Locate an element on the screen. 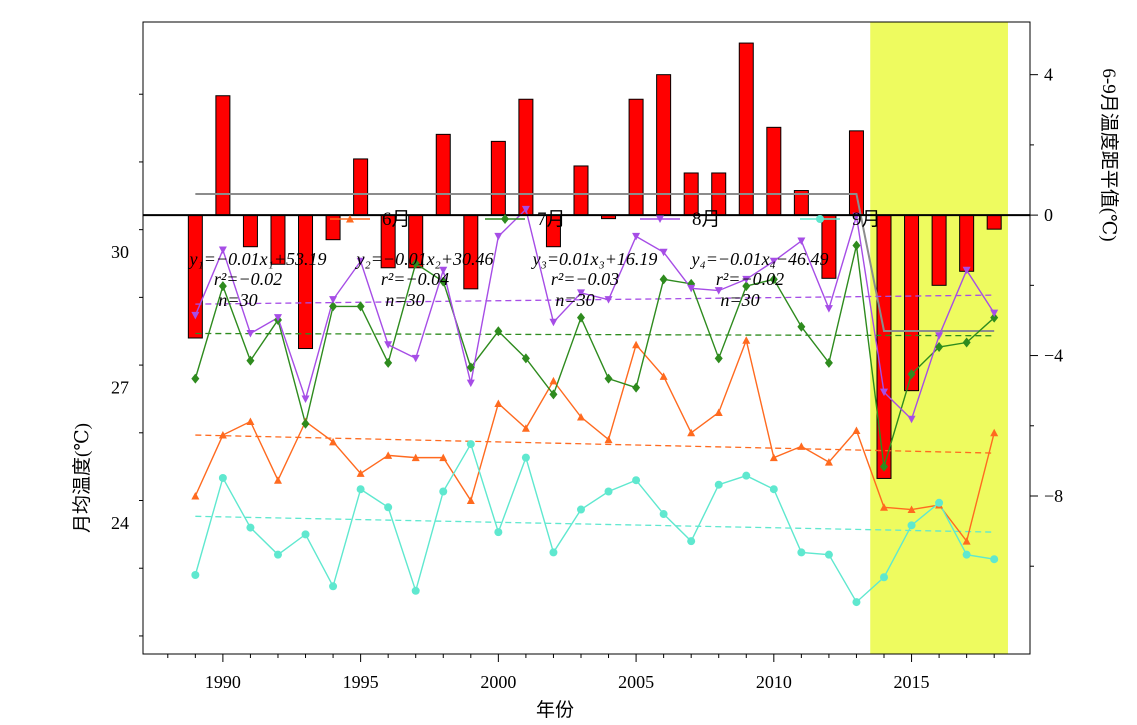 This screenshot has height=725, width=1137. equation-3-line1: y₃=0.01x₃+16.19 is located at coordinates (594, 259).